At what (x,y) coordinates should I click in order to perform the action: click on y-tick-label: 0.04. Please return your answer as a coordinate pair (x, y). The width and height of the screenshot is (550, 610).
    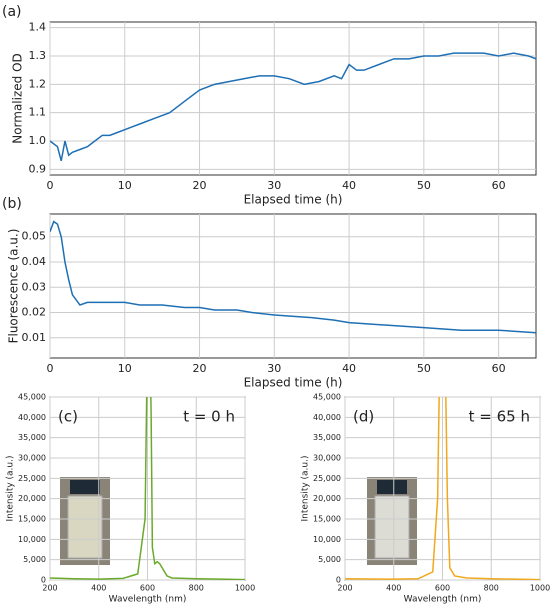
    Looking at the image, I should click on (34, 261).